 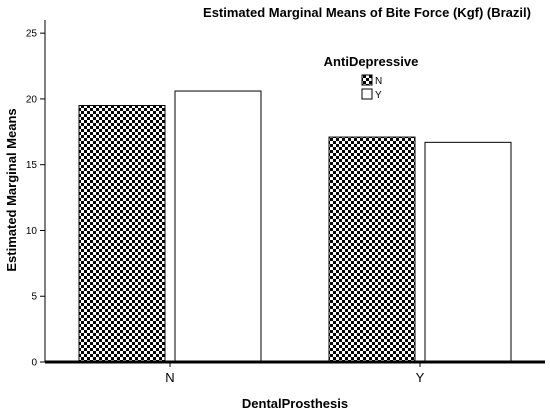 I want to click on legend-swatch-n, so click(x=367, y=80).